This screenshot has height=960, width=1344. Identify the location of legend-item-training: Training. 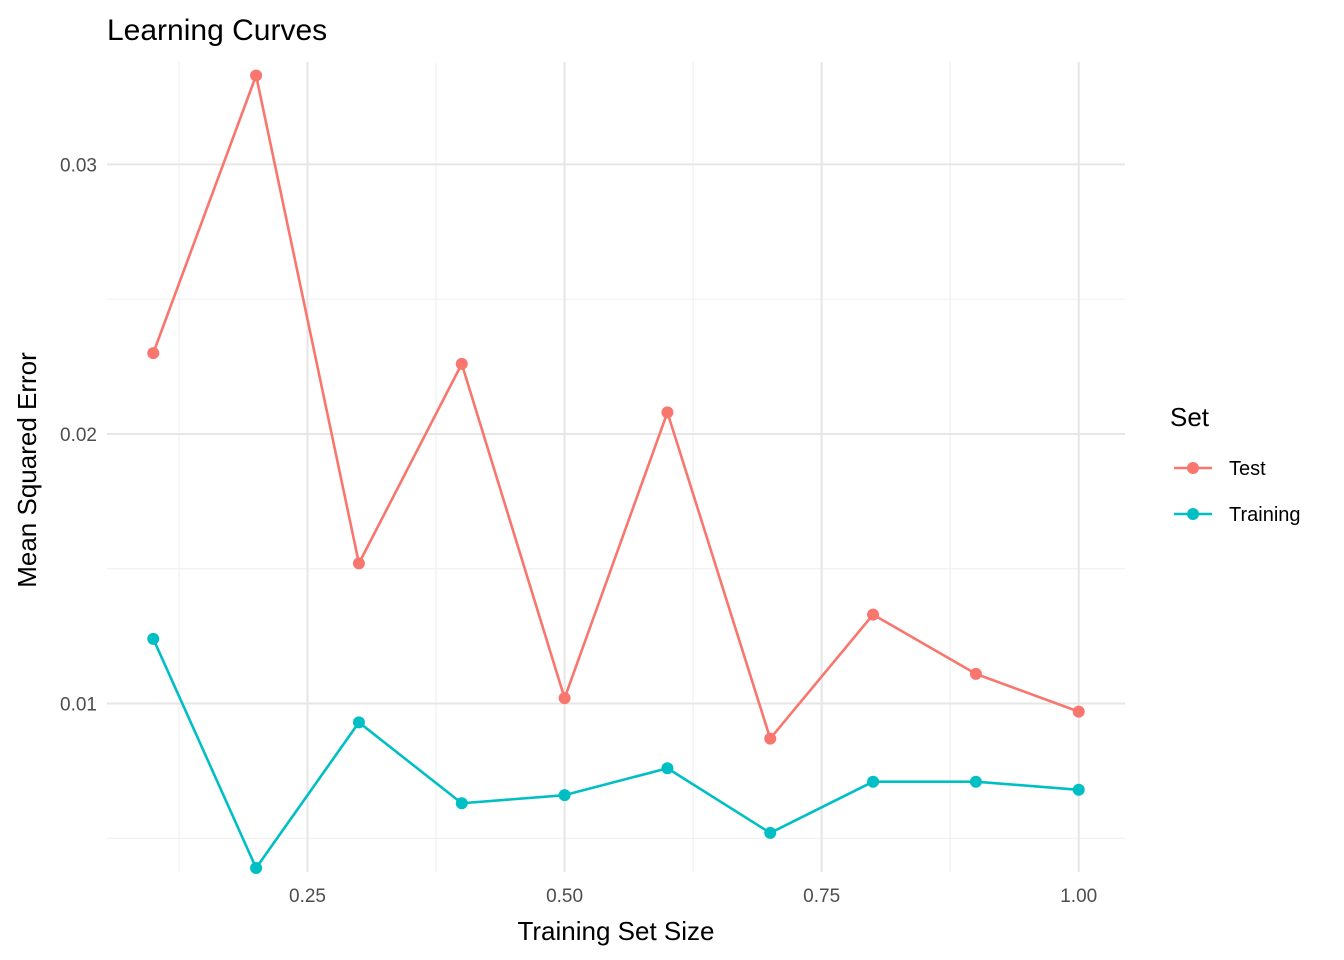
(1237, 515).